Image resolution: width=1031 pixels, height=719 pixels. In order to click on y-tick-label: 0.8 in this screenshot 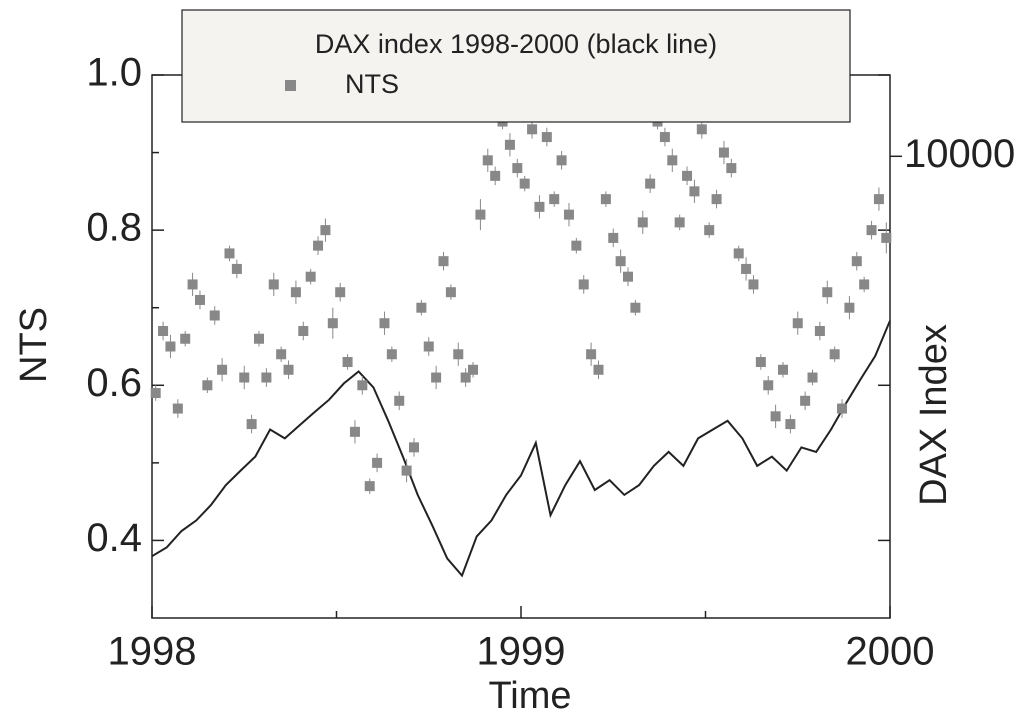, I will do `click(114, 228)`.